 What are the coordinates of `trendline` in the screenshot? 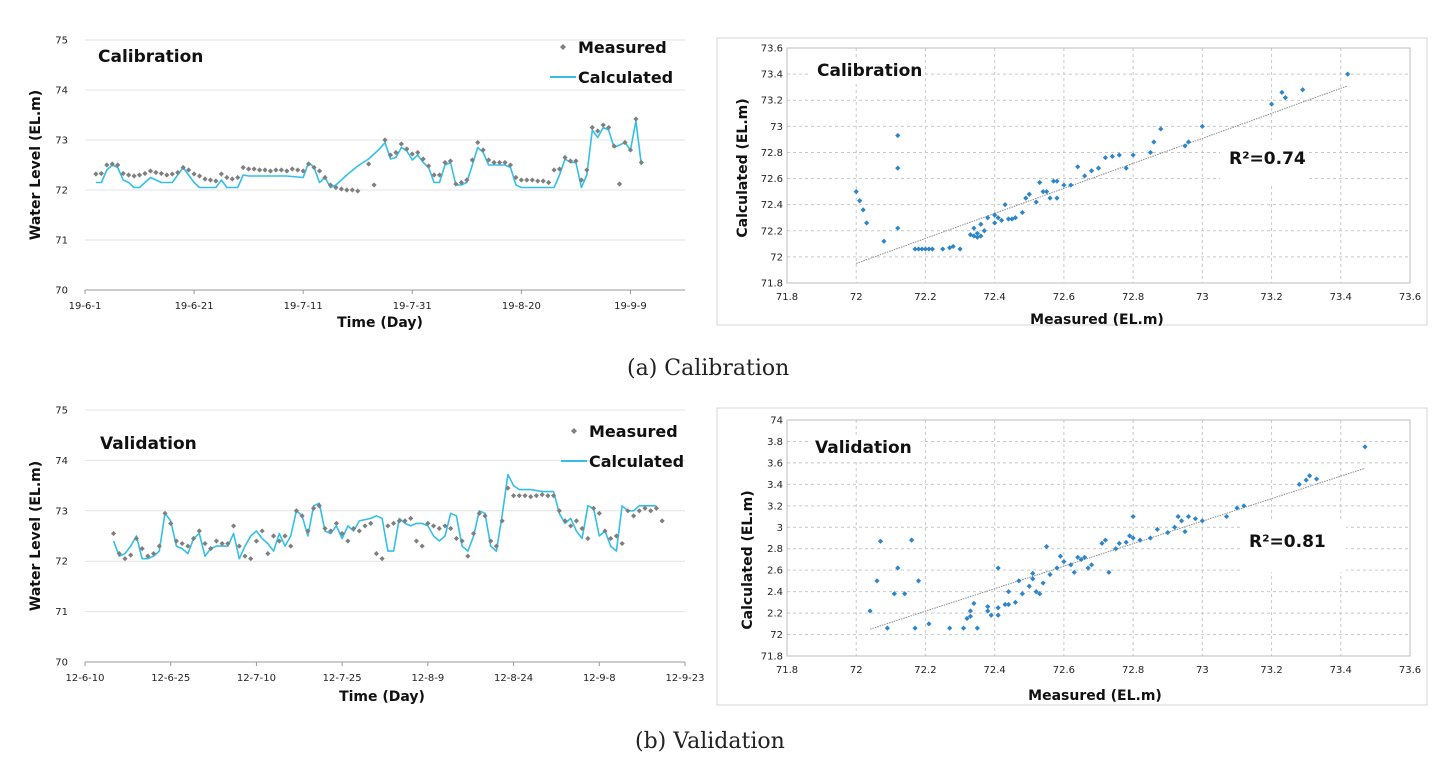 It's located at (1102, 174).